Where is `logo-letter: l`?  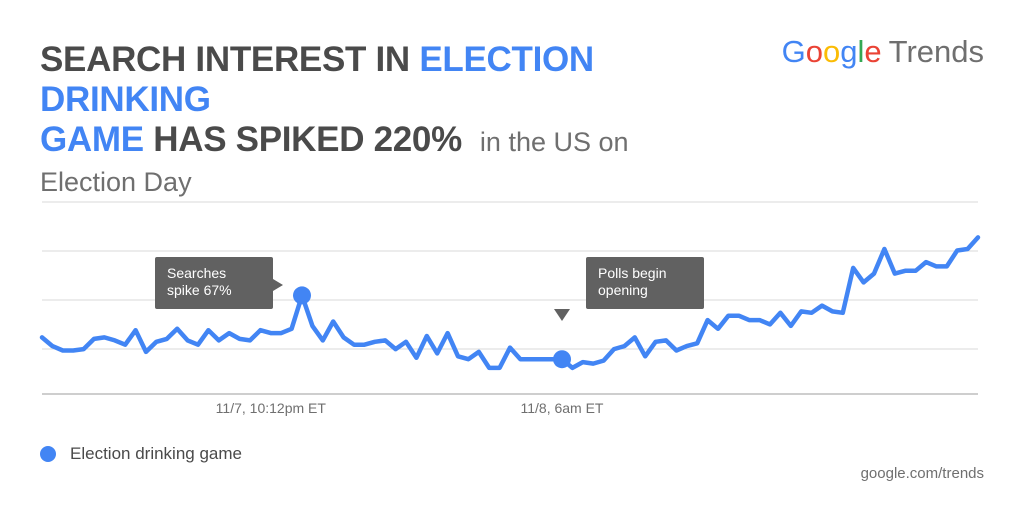 logo-letter: l is located at coordinates (861, 51).